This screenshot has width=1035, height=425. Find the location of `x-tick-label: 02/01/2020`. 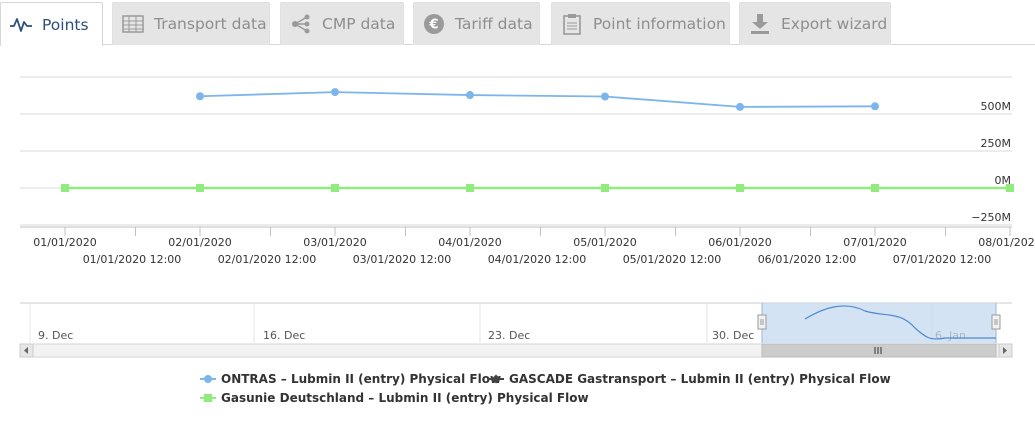

x-tick-label: 02/01/2020 is located at coordinates (199, 242).